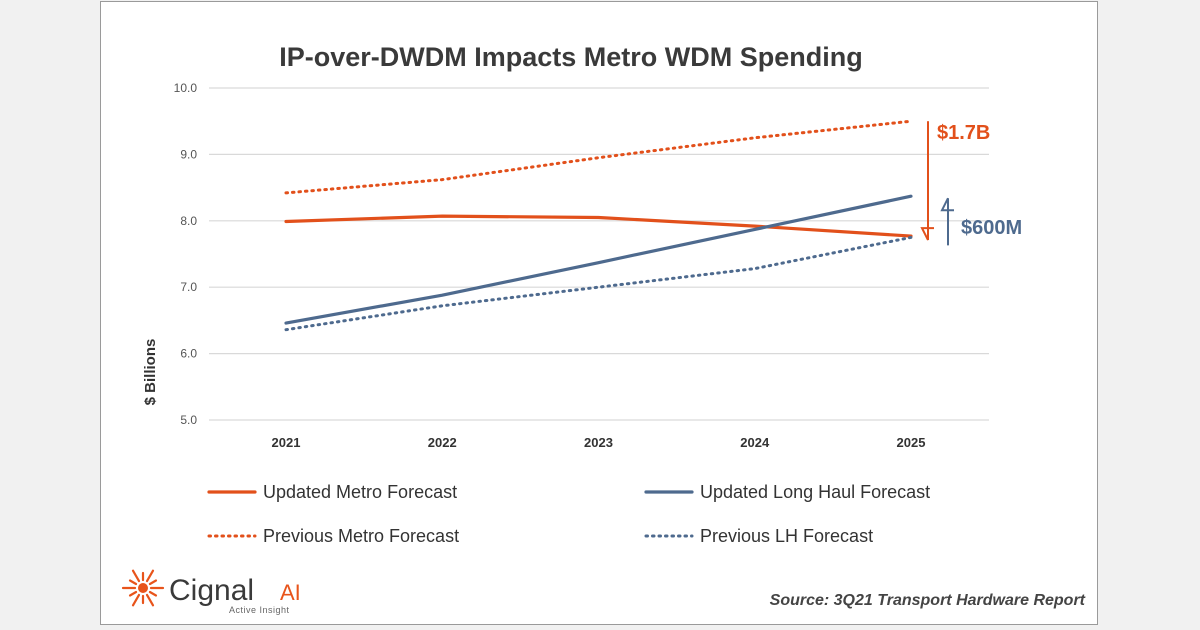  Describe the element at coordinates (928, 600) in the screenshot. I see `source-note: Source: 3Q21 Transport Hardware Report` at that location.